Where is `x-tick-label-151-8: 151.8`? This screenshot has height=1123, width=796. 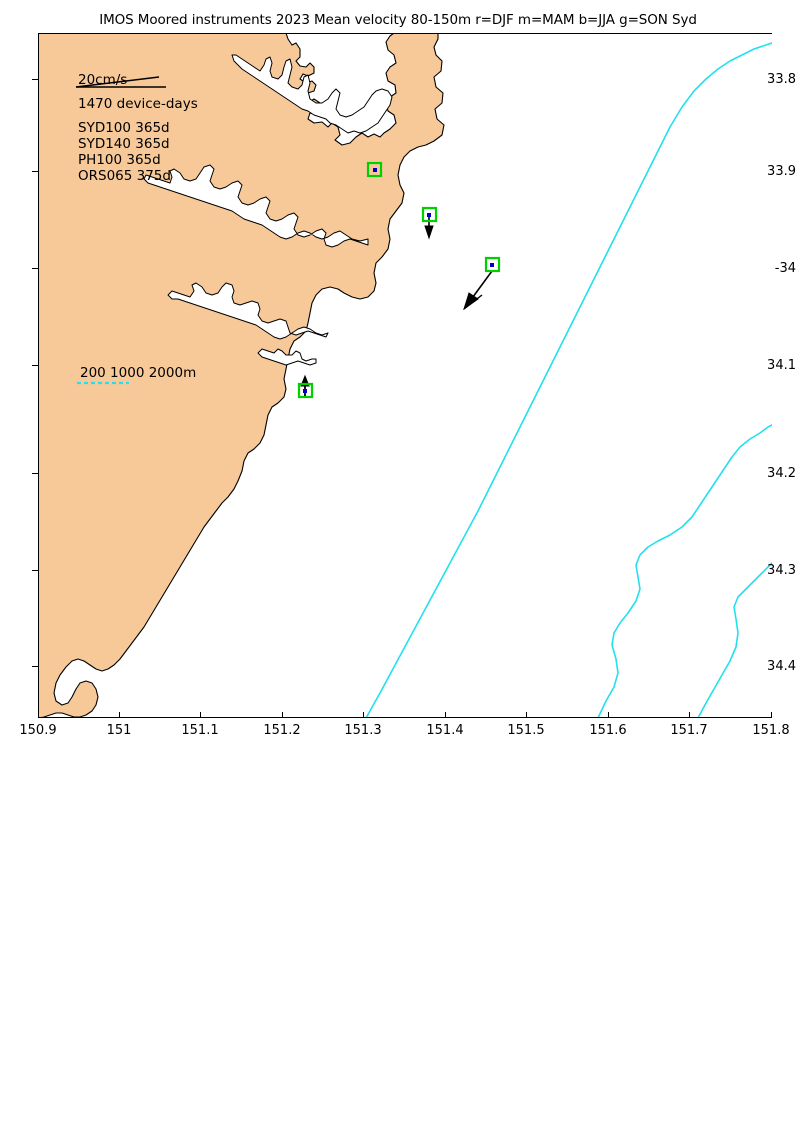 x-tick-label-151-8: 151.8 is located at coordinates (771, 730).